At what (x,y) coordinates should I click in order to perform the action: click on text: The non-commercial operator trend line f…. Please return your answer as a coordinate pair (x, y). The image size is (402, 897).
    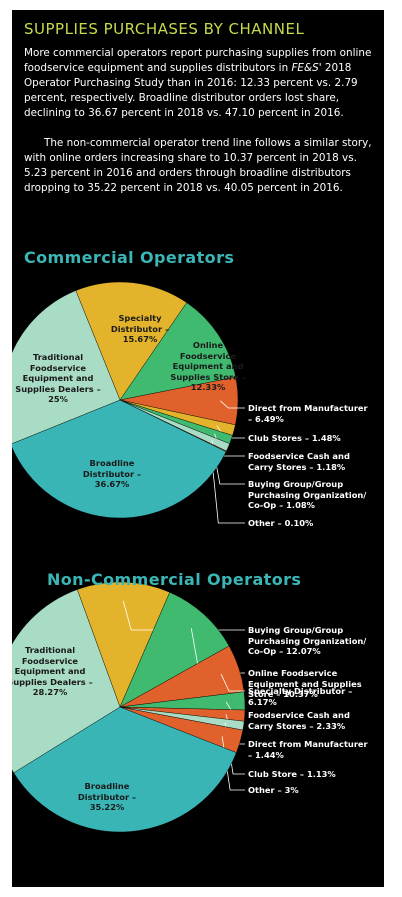
    Looking at the image, I should click on (198, 165).